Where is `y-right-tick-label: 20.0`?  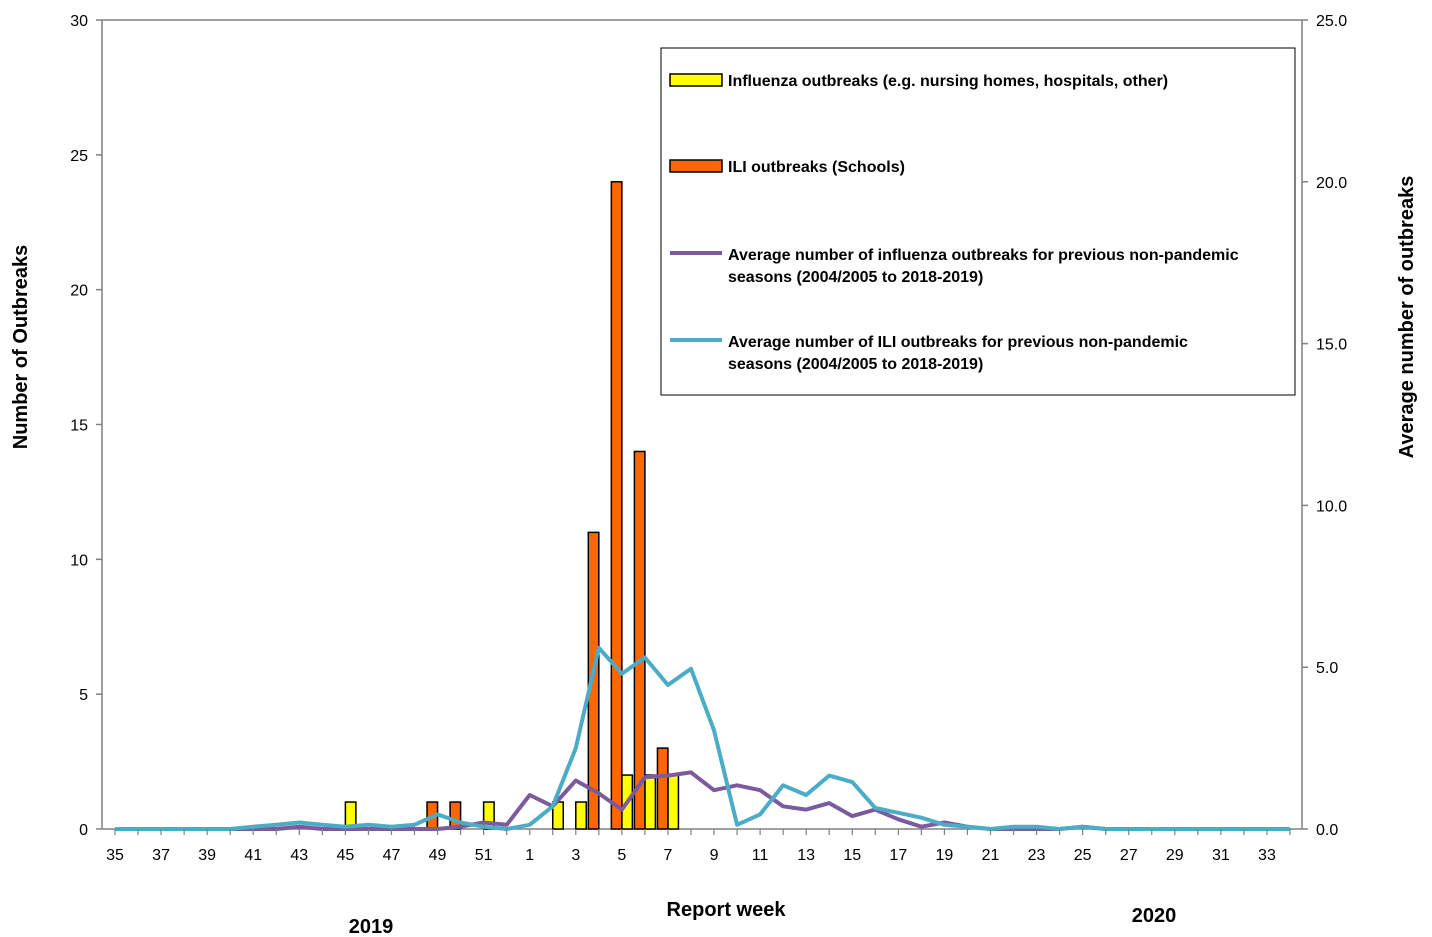
y-right-tick-label: 20.0 is located at coordinates (1331, 183).